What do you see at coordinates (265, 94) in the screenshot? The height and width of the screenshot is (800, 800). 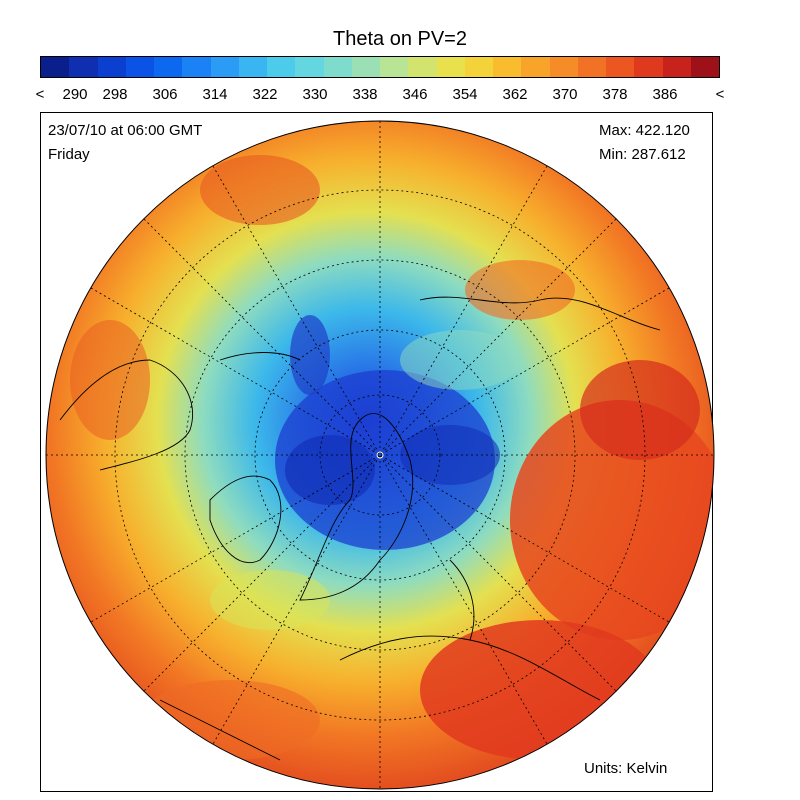 I see `colorbar-tick-label: 322` at bounding box center [265, 94].